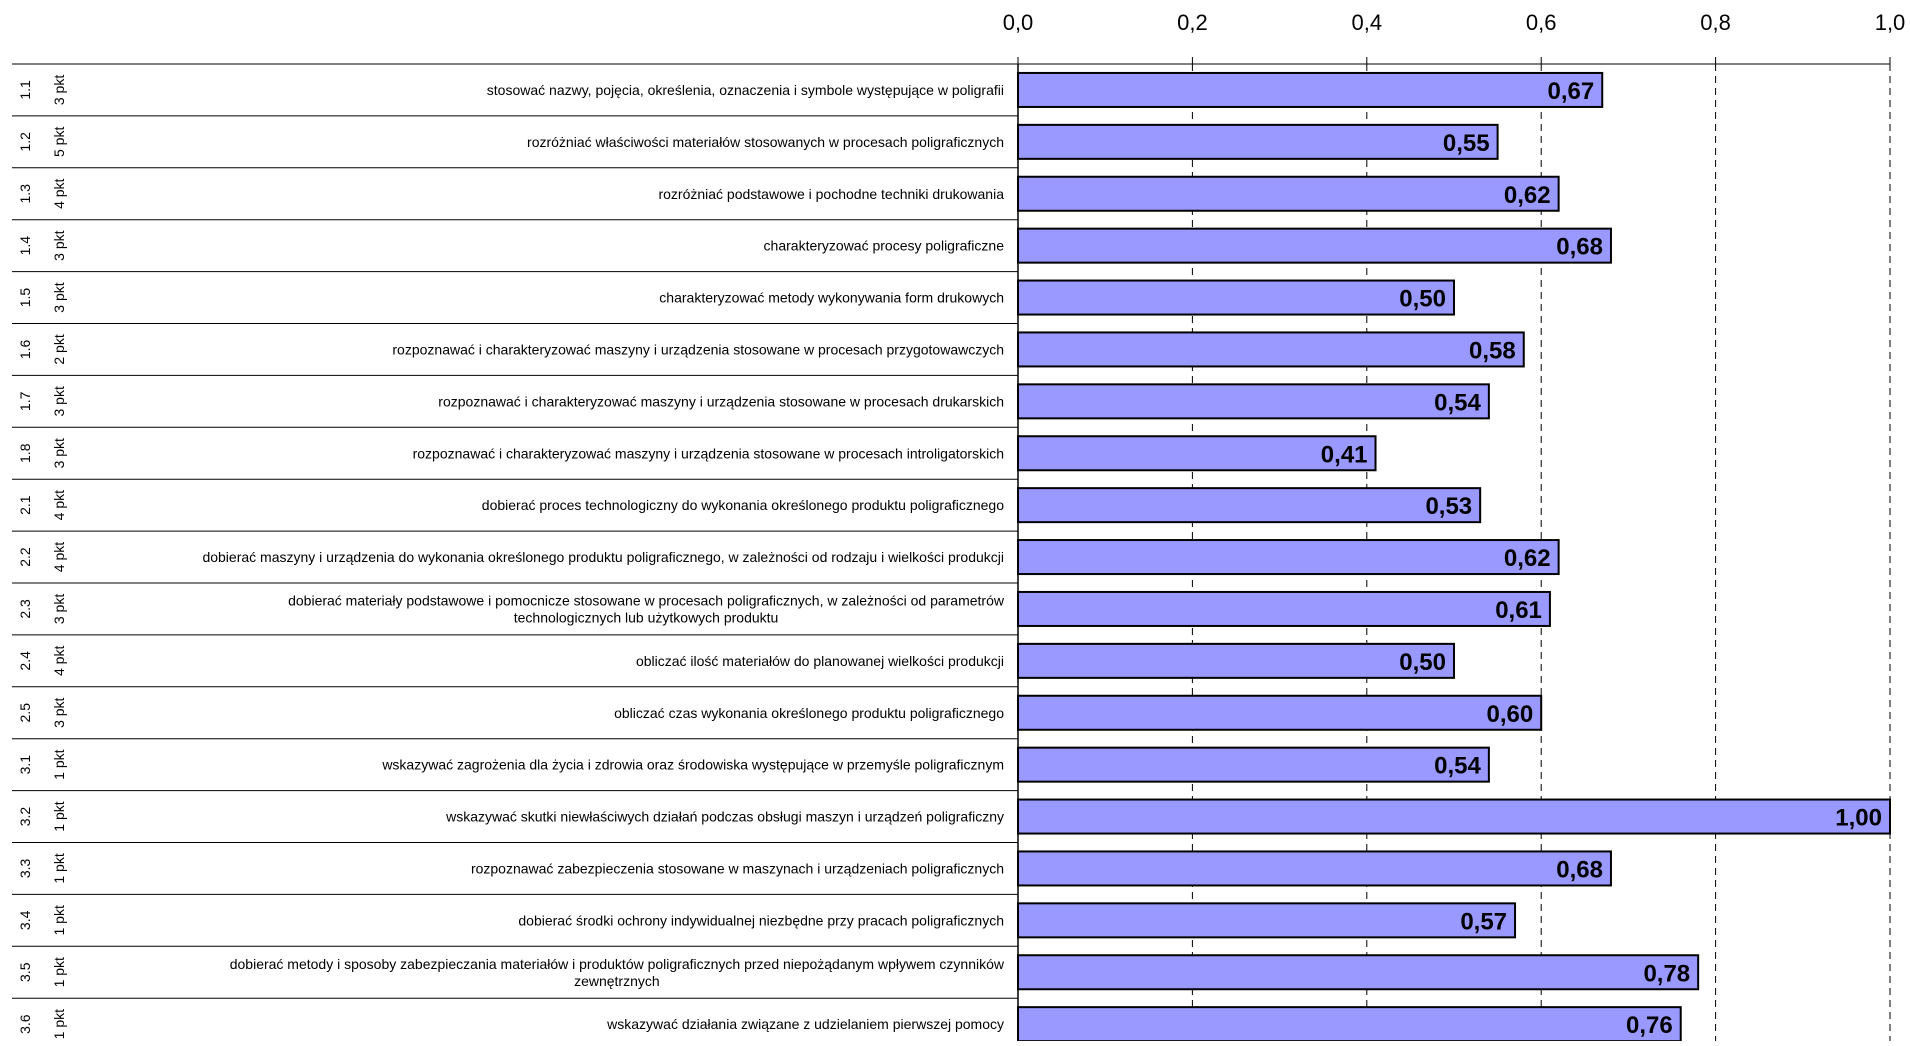  I want to click on bar-value-label: 0,67, so click(1571, 91).